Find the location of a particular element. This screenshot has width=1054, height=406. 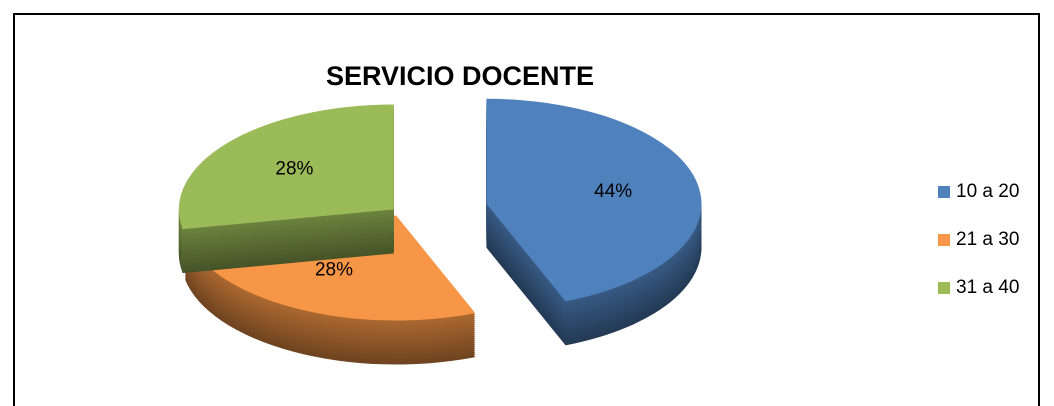

data-label: 44% is located at coordinates (613, 191).